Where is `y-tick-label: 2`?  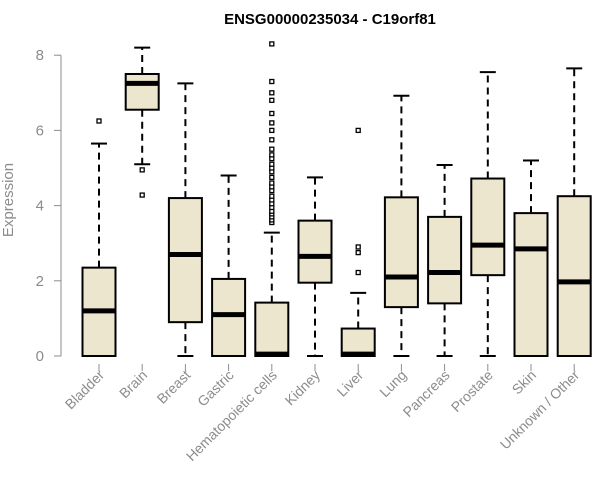 y-tick-label: 2 is located at coordinates (40, 281).